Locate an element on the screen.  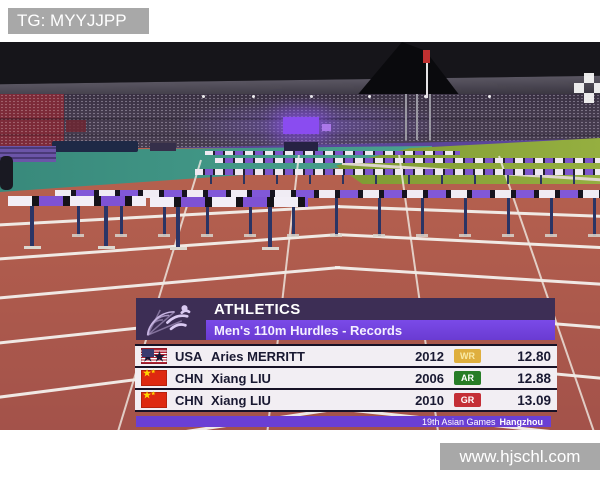
scoreboard-footer: 19th Asian Games Hangzhou is located at coordinates (343, 421).